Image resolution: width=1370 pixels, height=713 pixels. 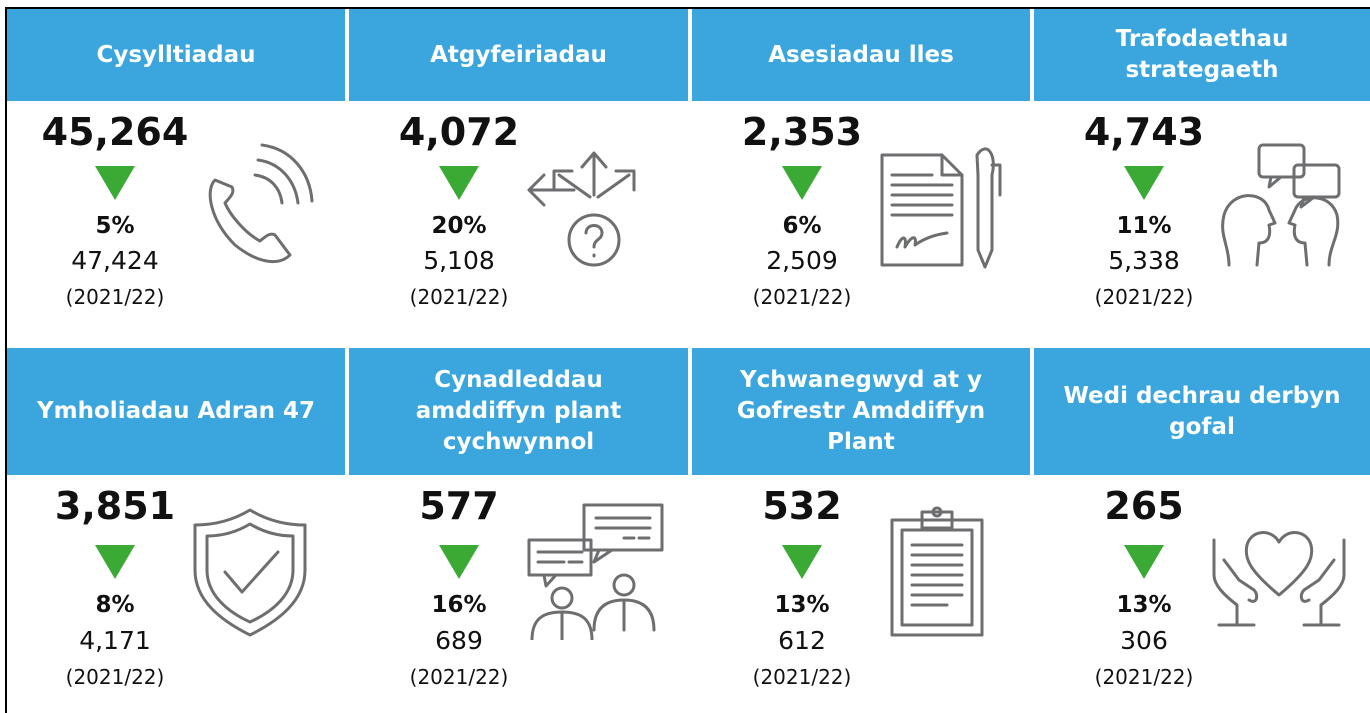 I want to click on tile-header: Ymholiadau Adran 47, so click(x=176, y=411).